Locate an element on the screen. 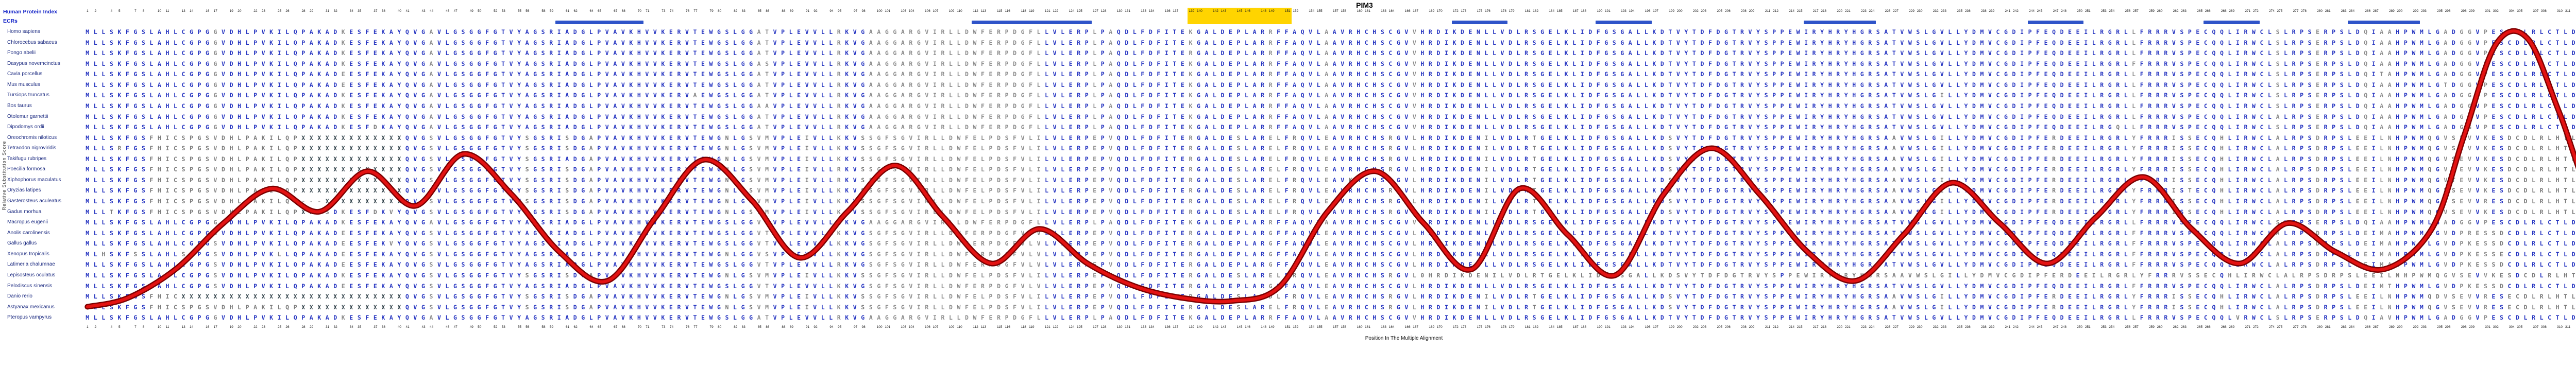 The height and width of the screenshot is (386, 2576). ruler-number: 164 is located at coordinates (1391, 11).